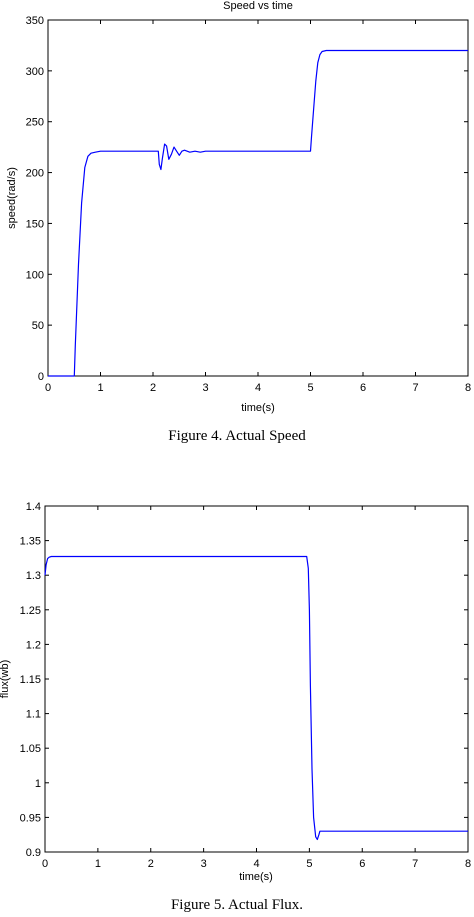  What do you see at coordinates (48, 388) in the screenshot?
I see `speed-chart-x-tick-label: 0` at bounding box center [48, 388].